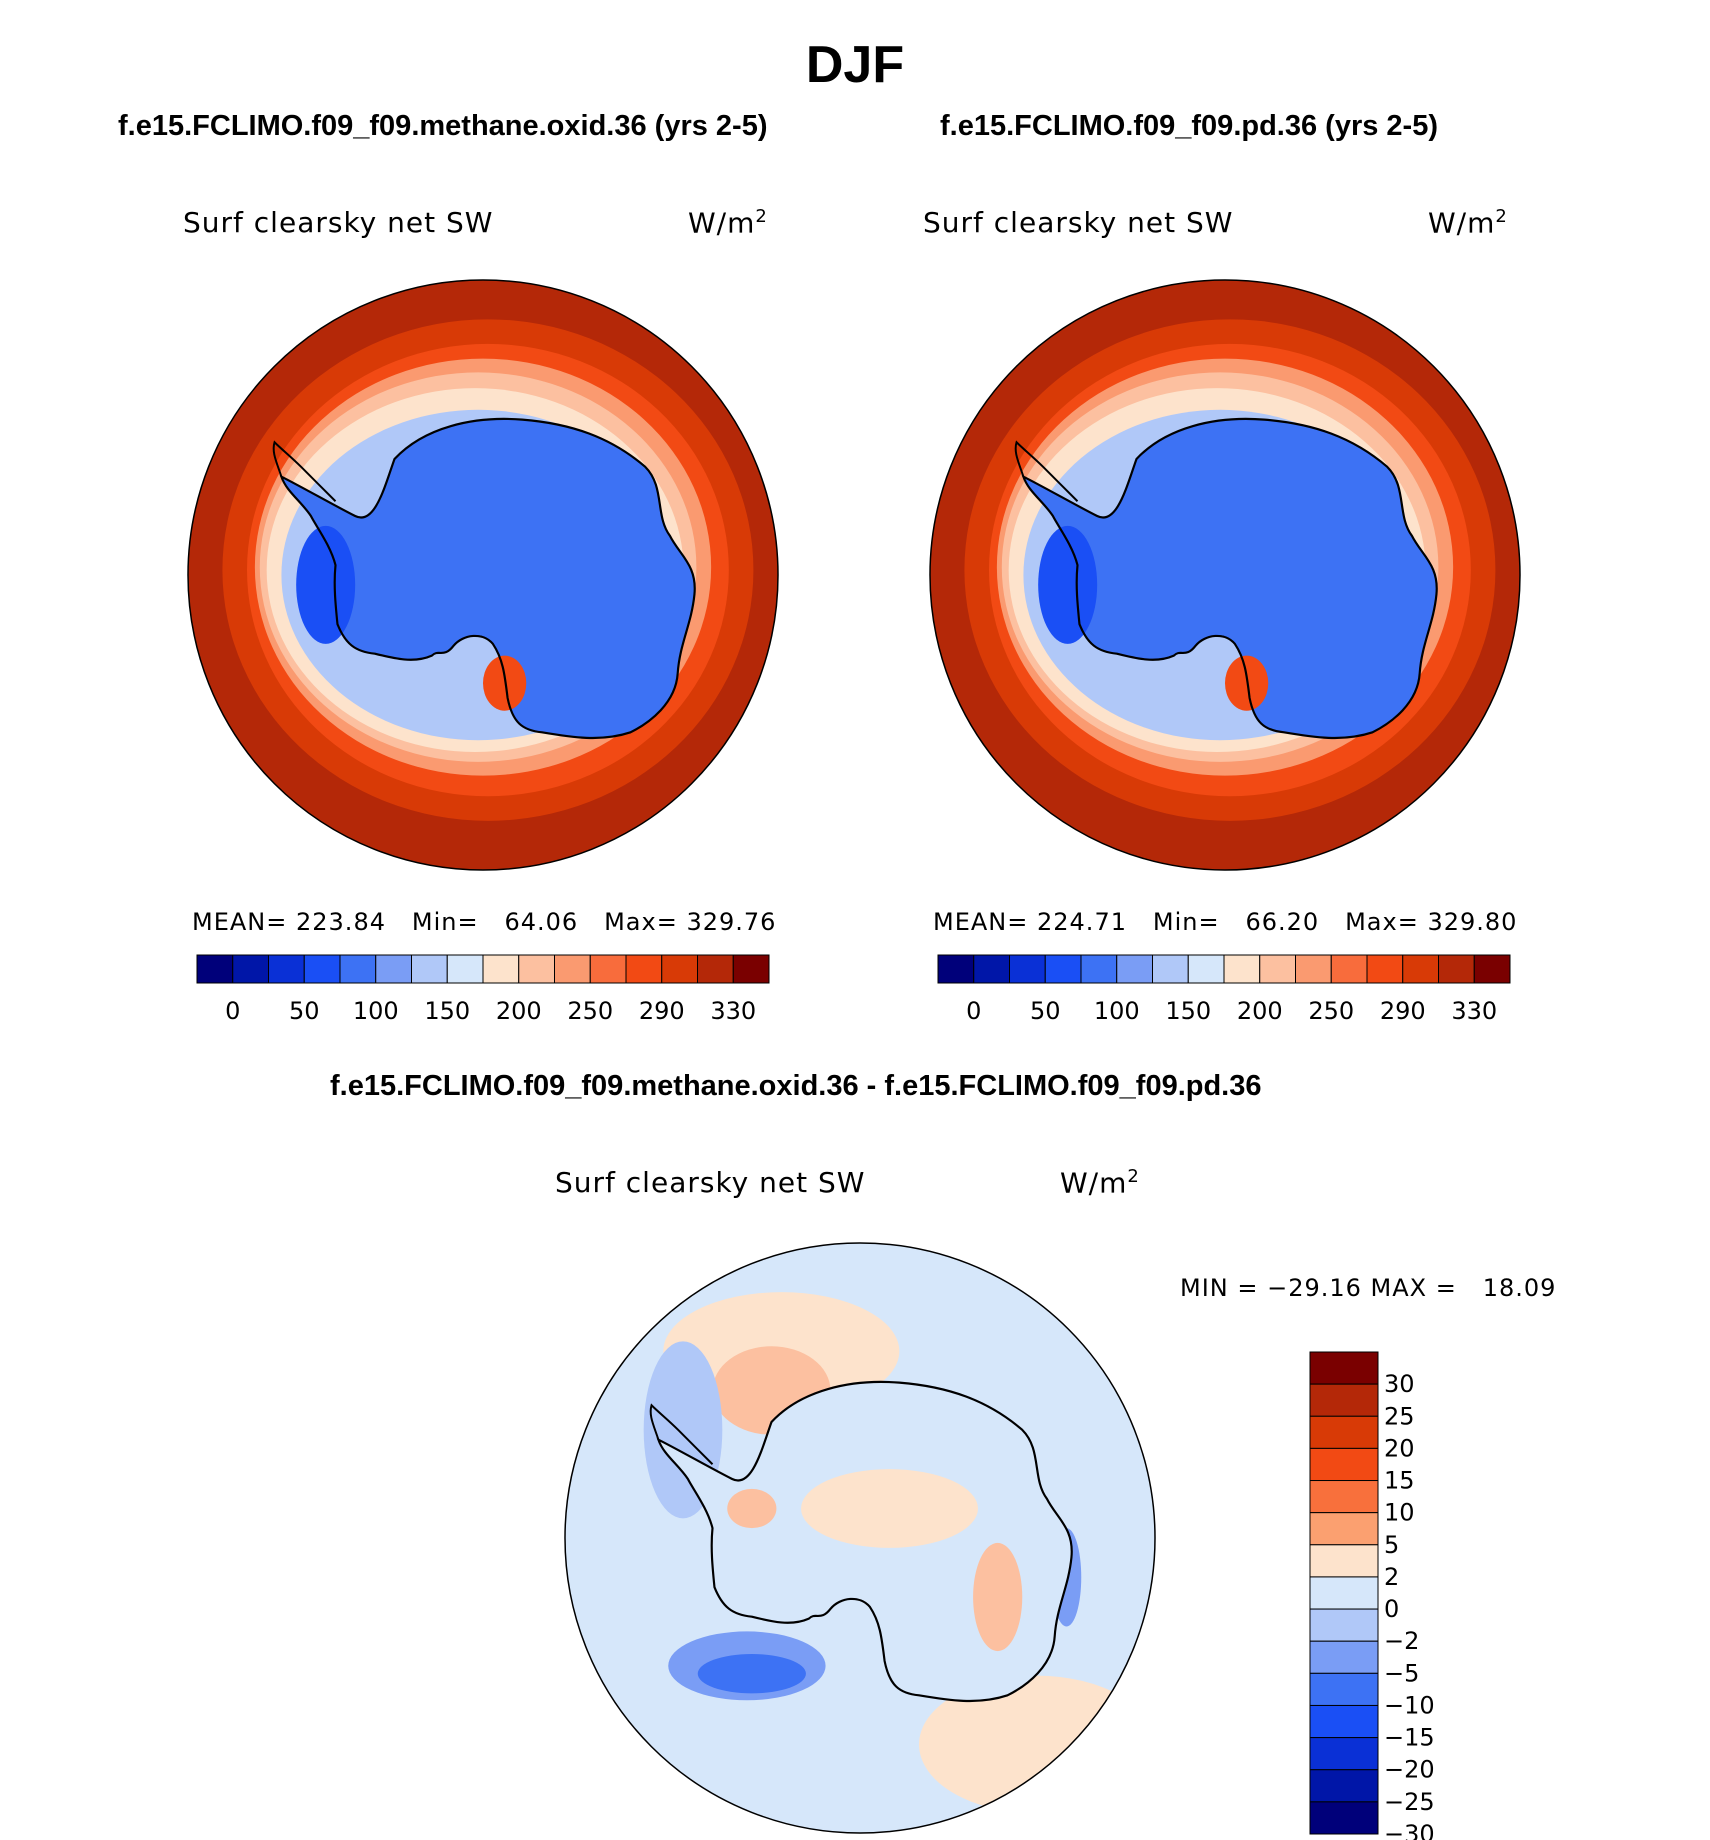 The height and width of the screenshot is (1840, 1710). I want to click on difference-colorbar-label: −30, so click(1409, 1830).